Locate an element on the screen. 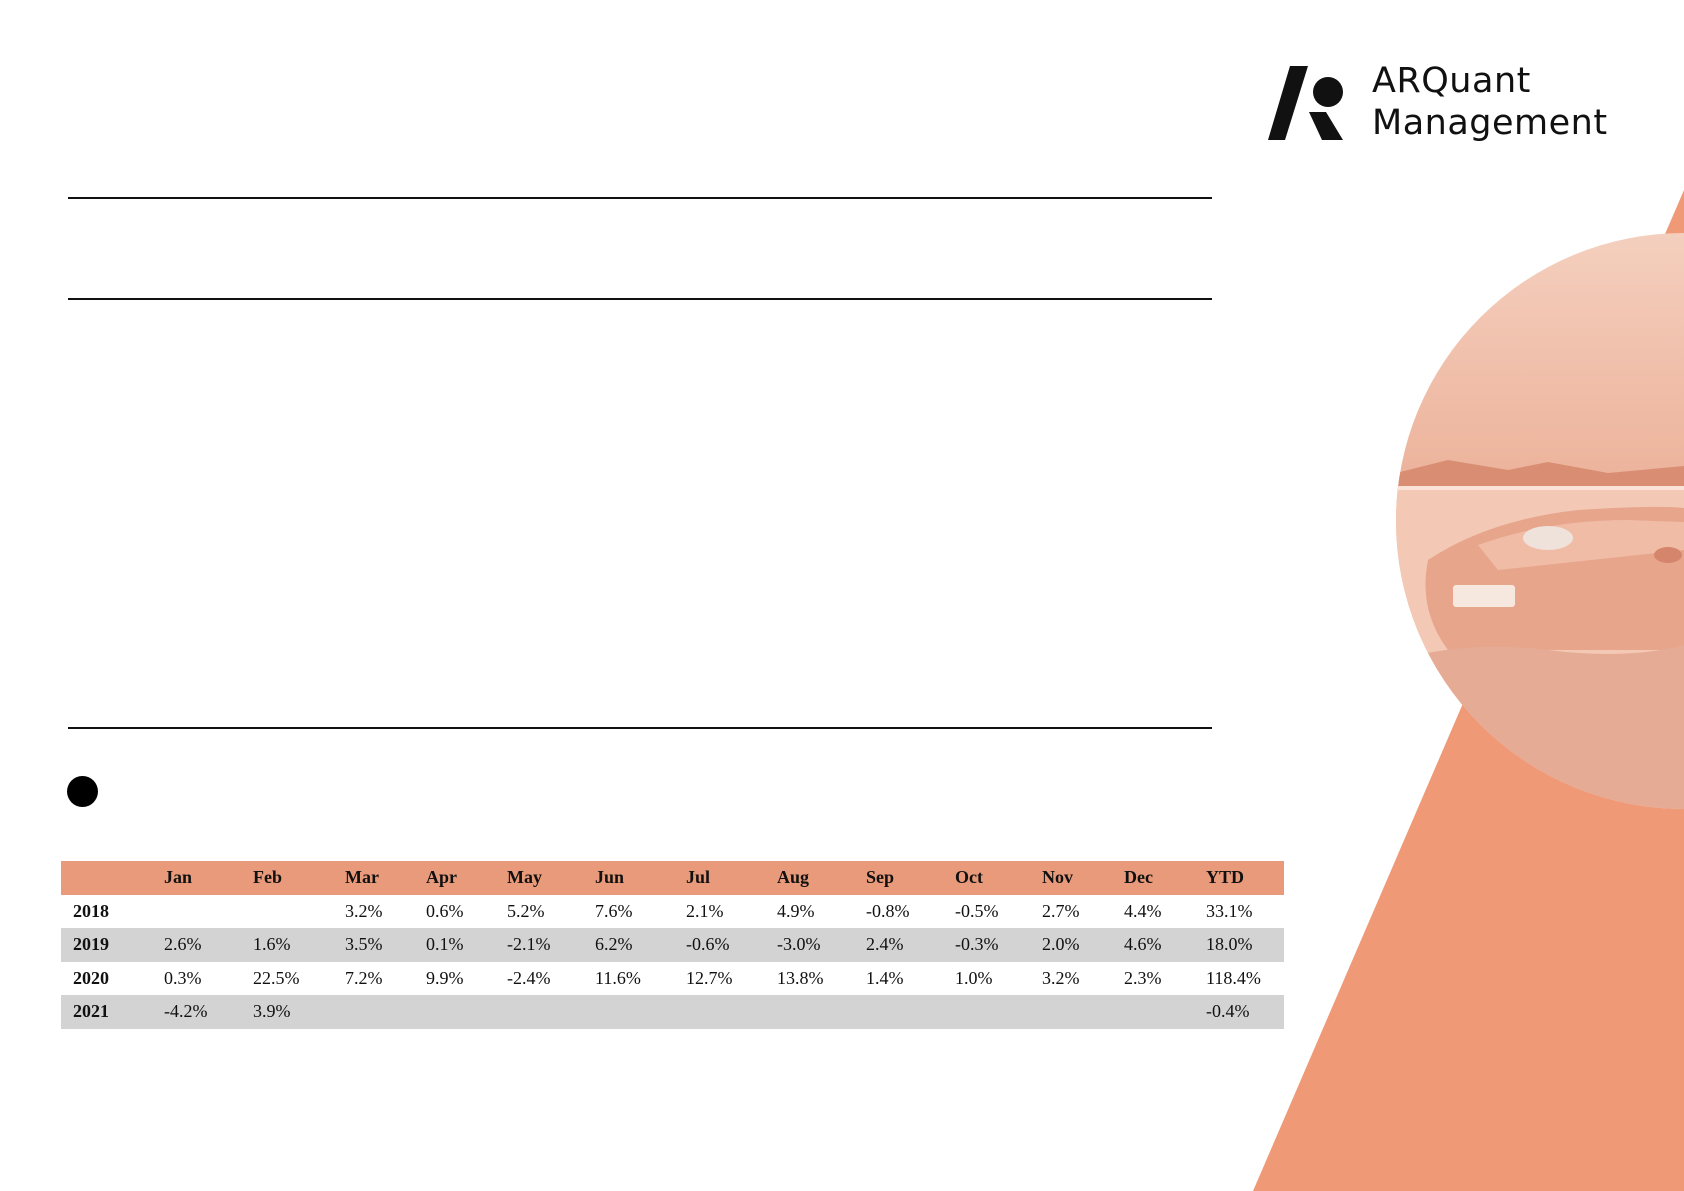  return-cell: 2.4% is located at coordinates (885, 944).